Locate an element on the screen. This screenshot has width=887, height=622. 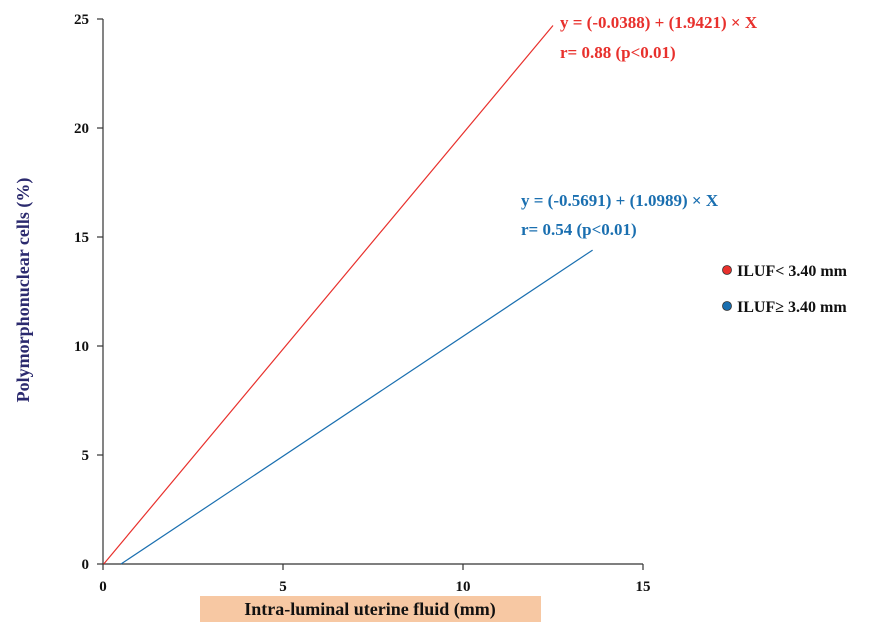
y-tick-label: 15 is located at coordinates (81, 238).